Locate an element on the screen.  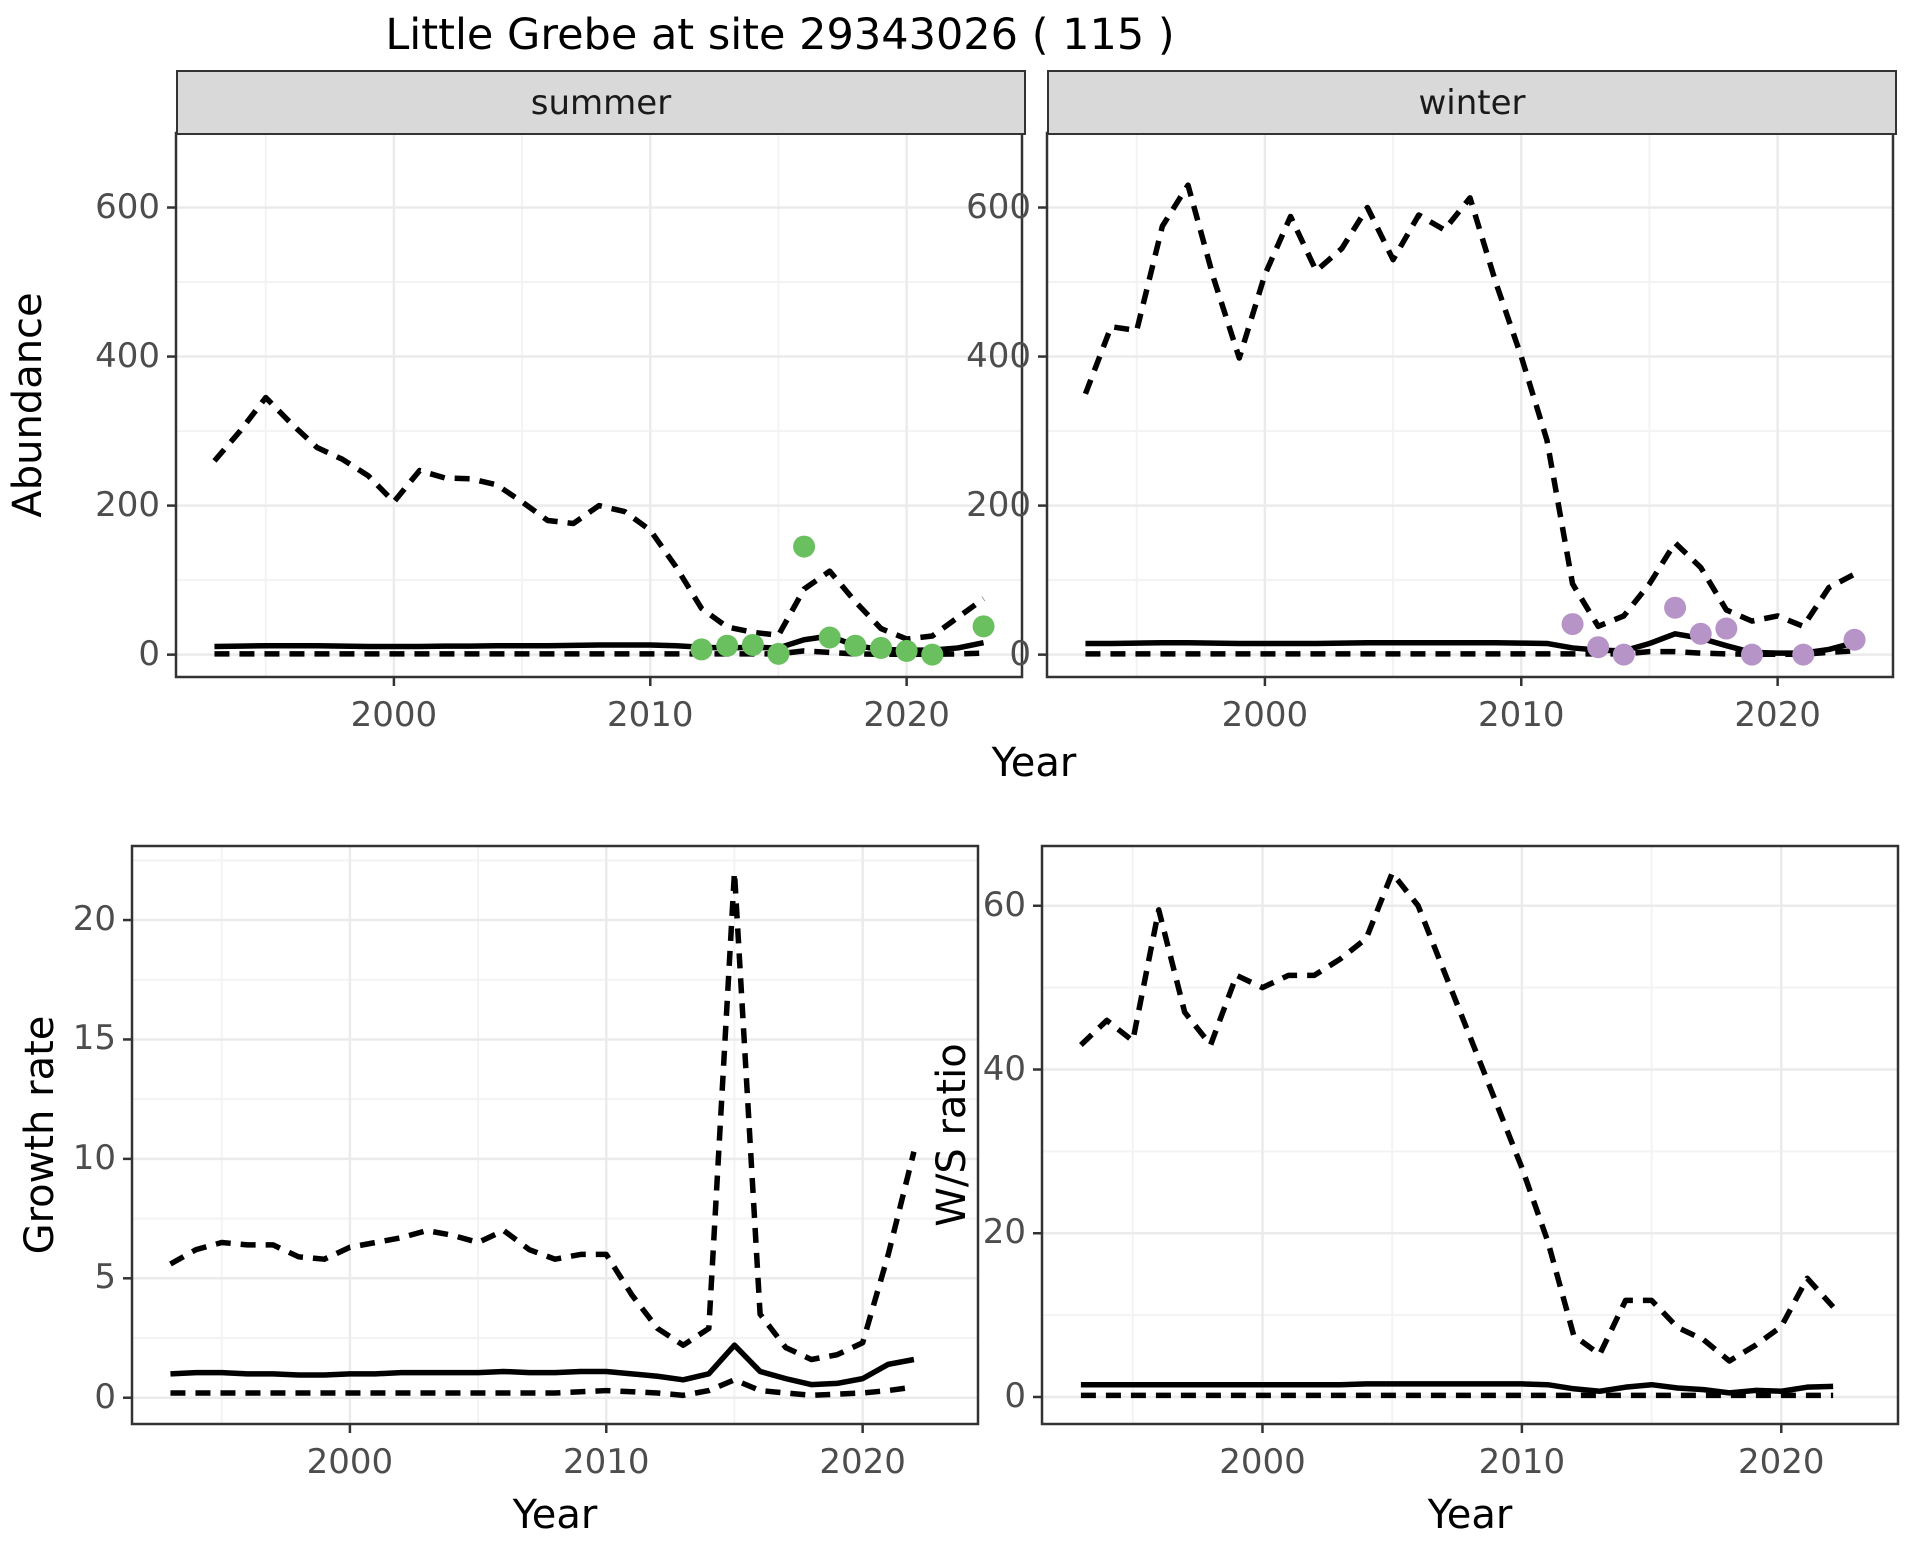
upper-95ci-line-summer is located at coordinates (599, 518).